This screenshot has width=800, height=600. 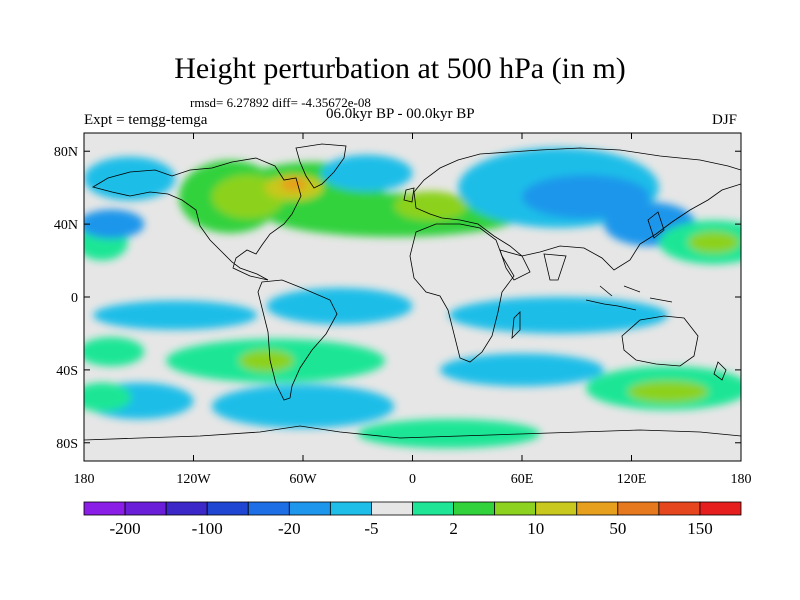 What do you see at coordinates (660, 341) in the screenshot?
I see `coast-australia` at bounding box center [660, 341].